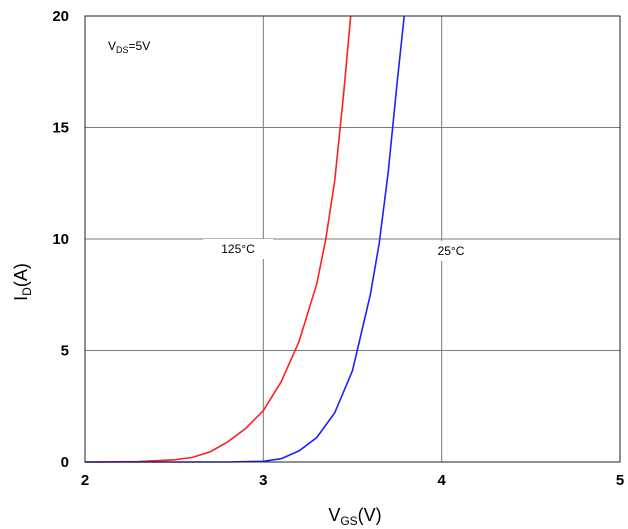  I want to click on x-tick-label: 4, so click(441, 480).